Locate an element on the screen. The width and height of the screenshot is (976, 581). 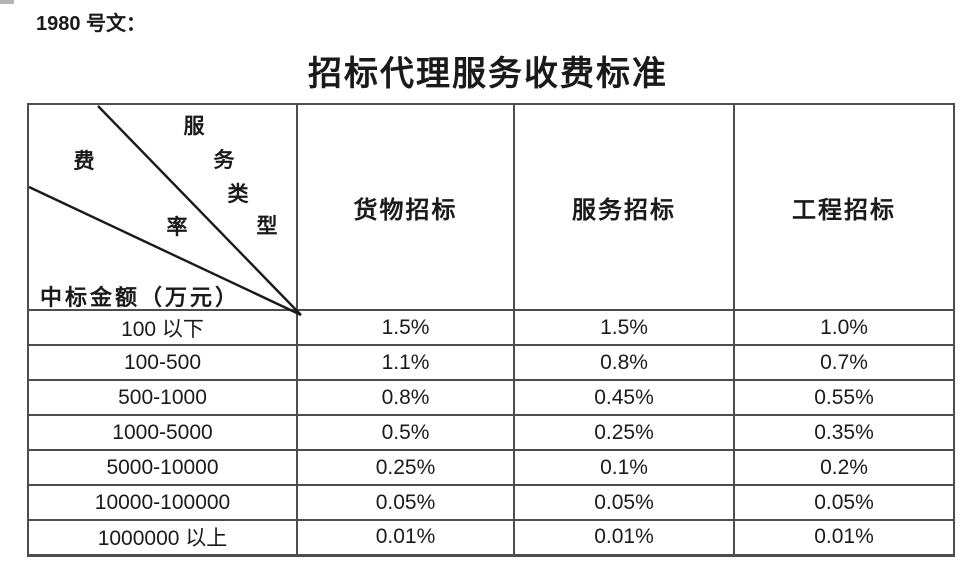
amount-range-cell: 100 以下 is located at coordinates (162, 327).